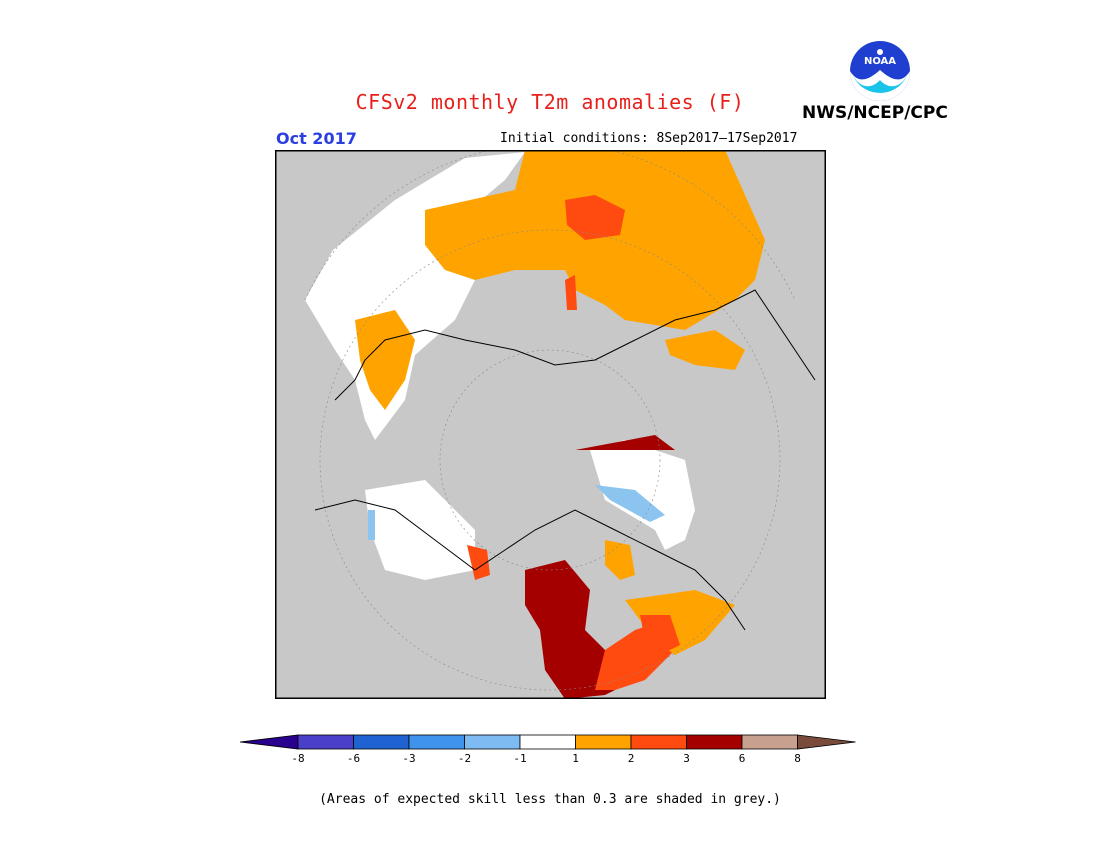  Describe the element at coordinates (797, 758) in the screenshot. I see `legend-tick-label: 8` at that location.